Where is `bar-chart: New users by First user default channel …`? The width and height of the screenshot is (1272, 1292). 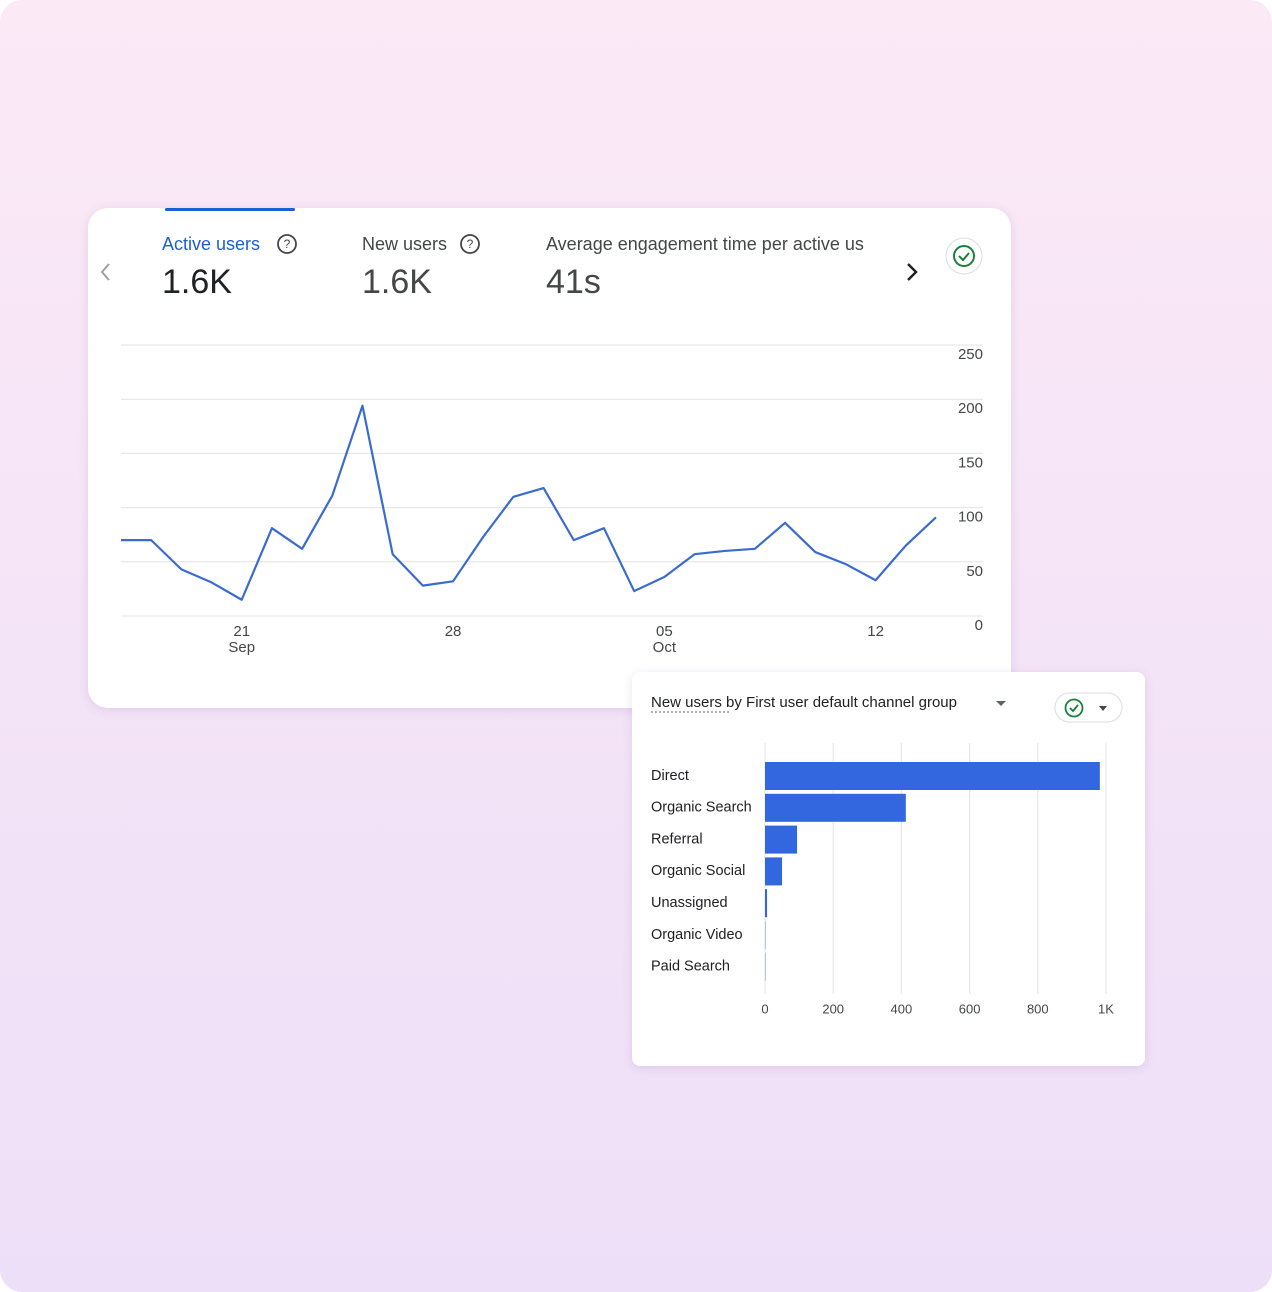
bar-chart: New users by First user default channel … is located at coordinates (887, 854).